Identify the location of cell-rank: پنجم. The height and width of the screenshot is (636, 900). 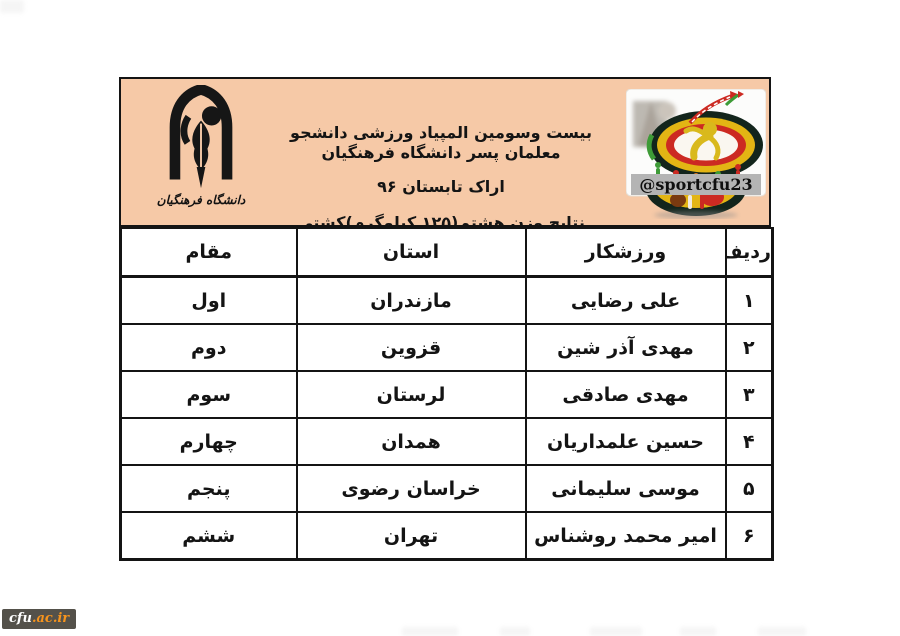
(208, 488).